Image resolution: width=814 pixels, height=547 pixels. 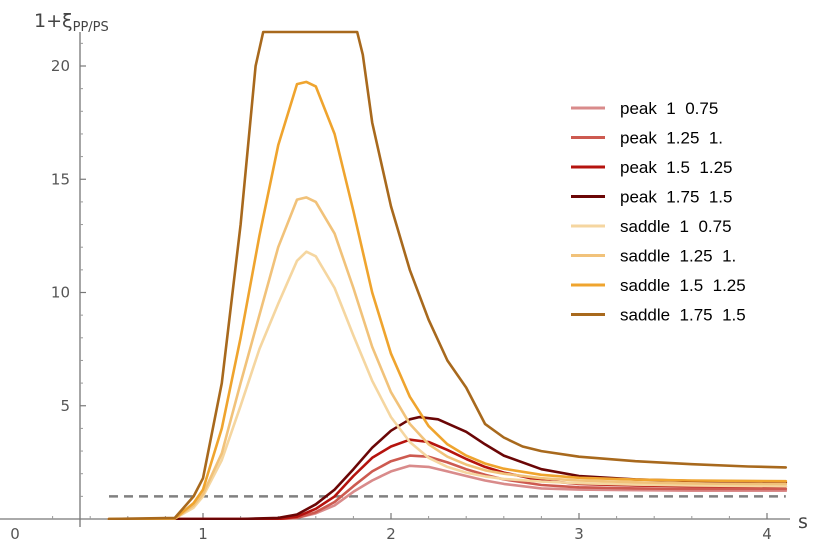 I want to click on legend-label: peak 1.5 1.25, so click(x=676, y=167).